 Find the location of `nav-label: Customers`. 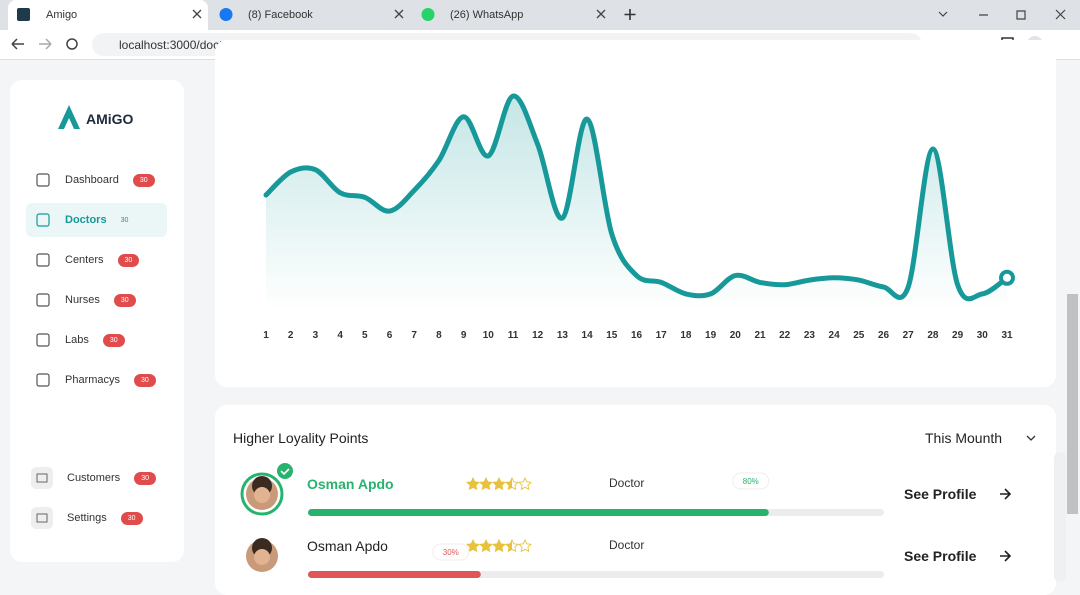

nav-label: Customers is located at coordinates (94, 478).